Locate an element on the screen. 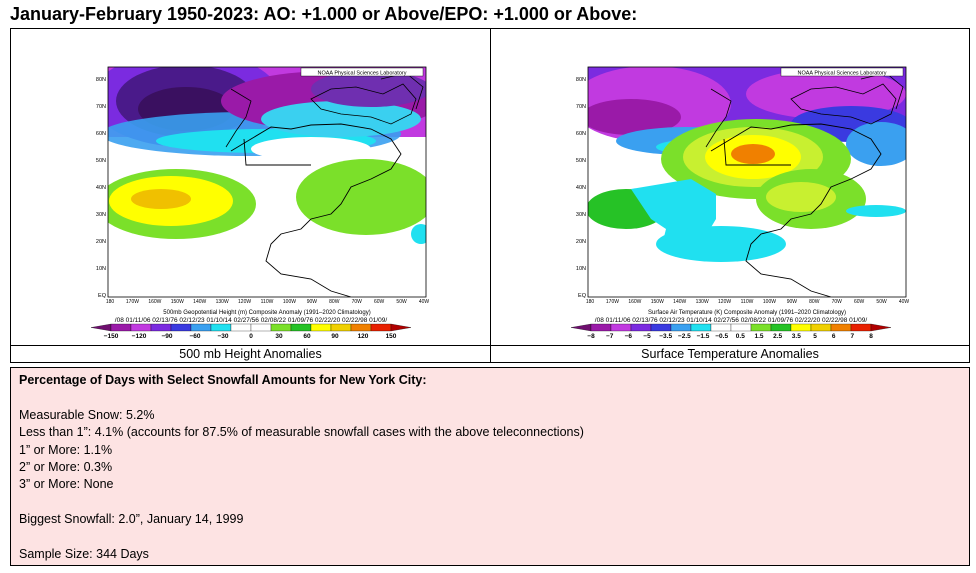 This screenshot has height=573, width=976. lat-label: 80N is located at coordinates (101, 80).